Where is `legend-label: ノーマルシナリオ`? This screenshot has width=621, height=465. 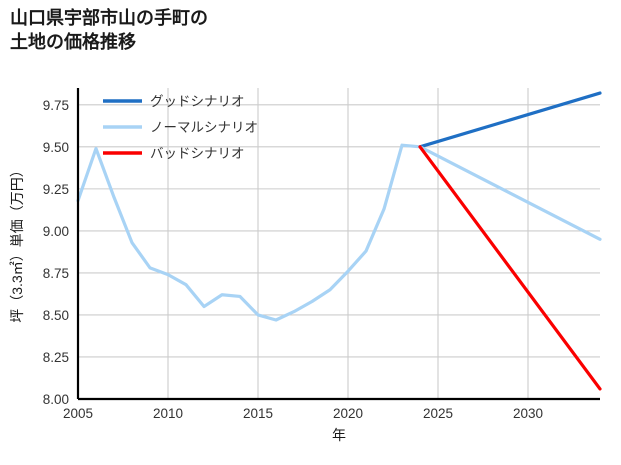
legend-label: ノーマルシナリオ is located at coordinates (204, 127).